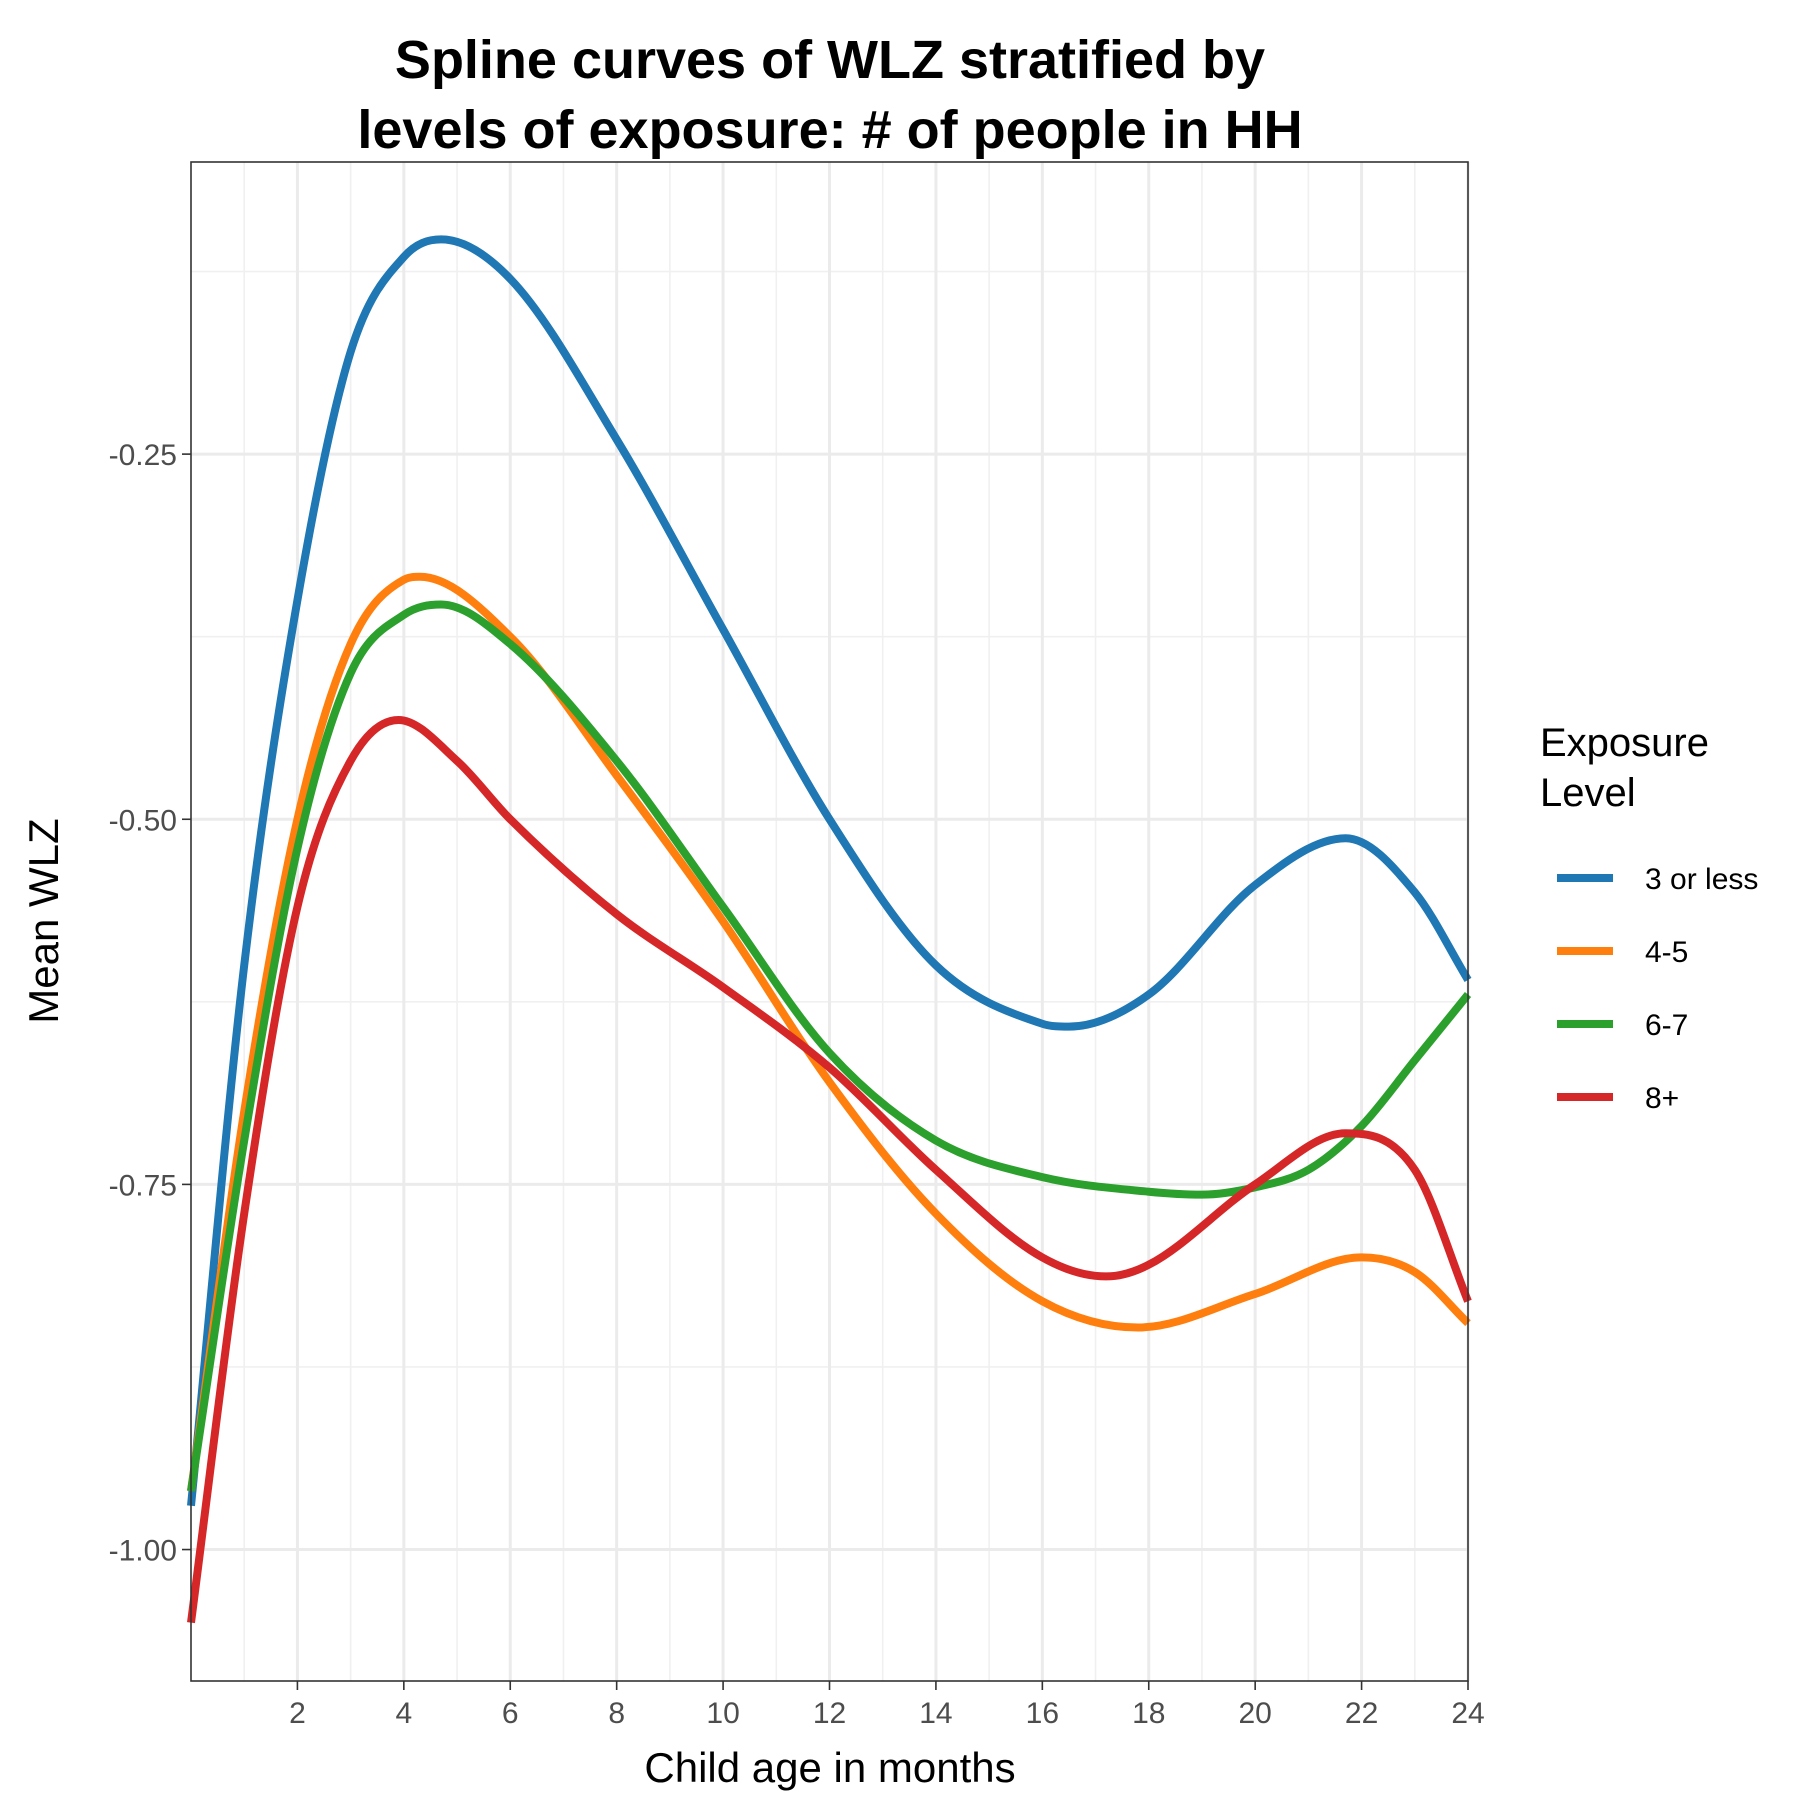 This screenshot has height=1805, width=1800. I want to click on x-tick-label: 20, so click(1254, 1713).